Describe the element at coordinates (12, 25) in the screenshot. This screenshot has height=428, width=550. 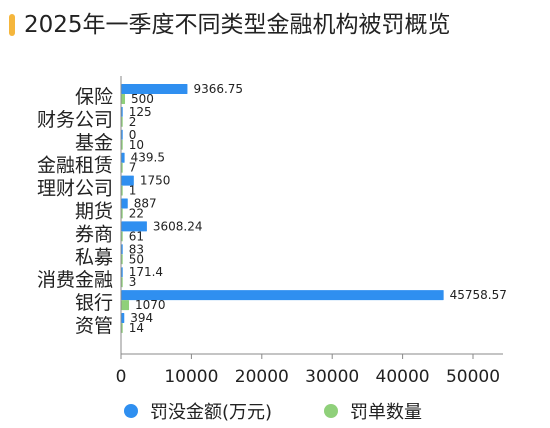
I see `title-accent-bar` at that location.